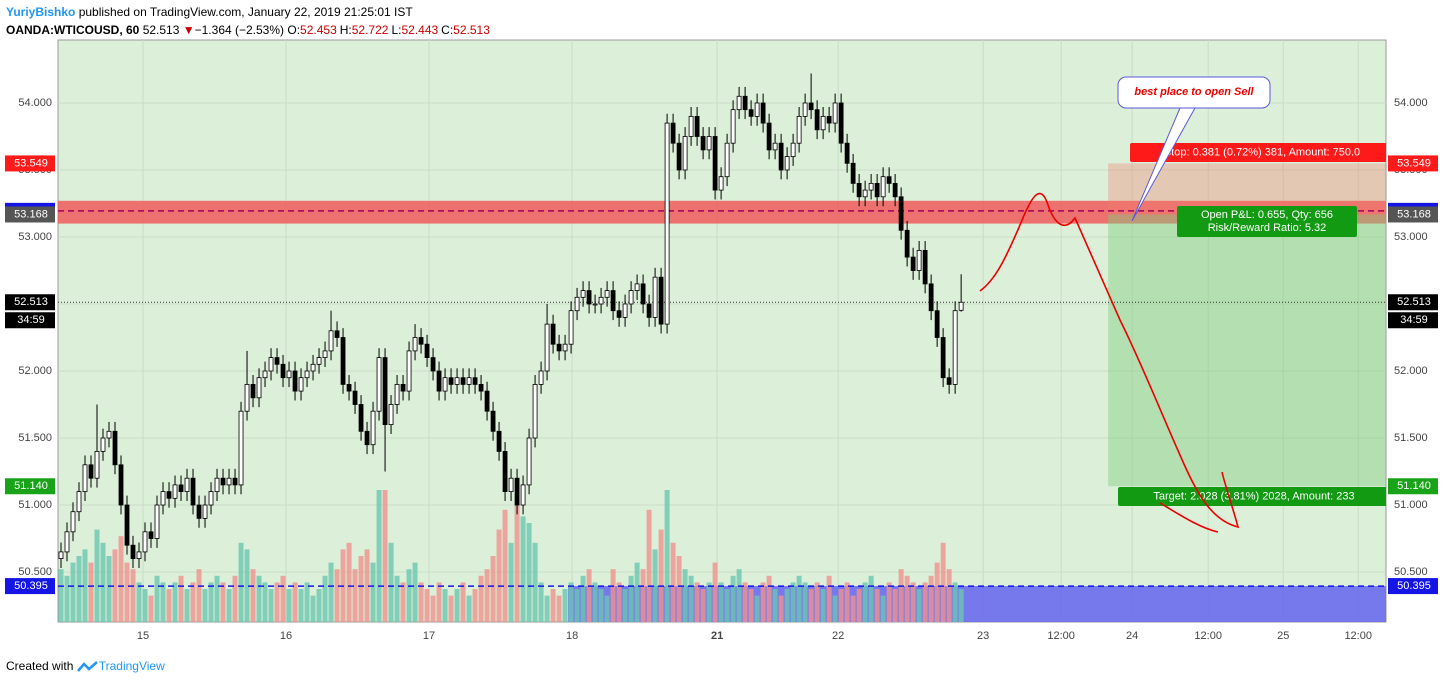 The width and height of the screenshot is (1444, 684). What do you see at coordinates (35, 237) in the screenshot?
I see `y-tick-label: 53.000` at bounding box center [35, 237].